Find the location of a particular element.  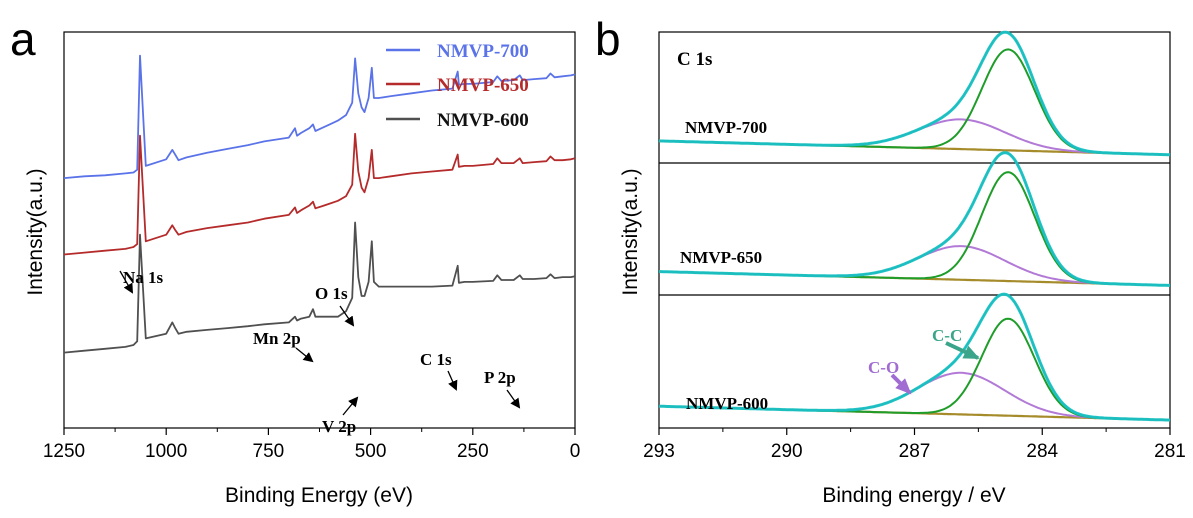

panel-a-annotations: Na 1s Mn 2p O 1s V 2p C 1s P 2p is located at coordinates (320, 352).